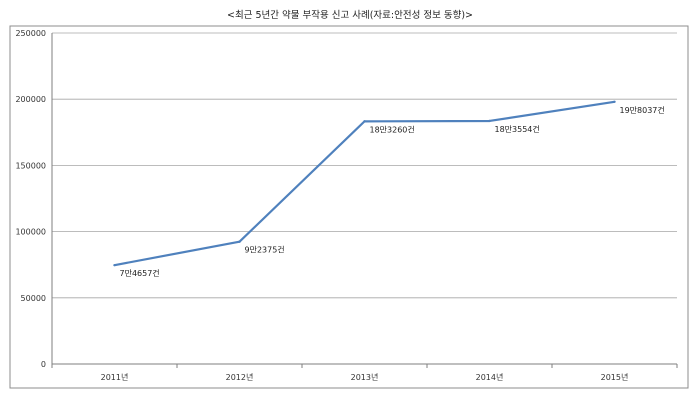 This screenshot has width=700, height=401. What do you see at coordinates (43, 364) in the screenshot?
I see `y-tick-label: 0` at bounding box center [43, 364].